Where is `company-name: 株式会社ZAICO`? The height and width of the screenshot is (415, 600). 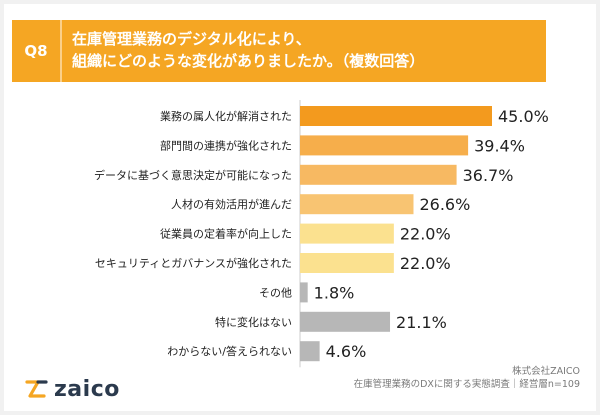
company-name: 株式会社ZAICO is located at coordinates (546, 371).